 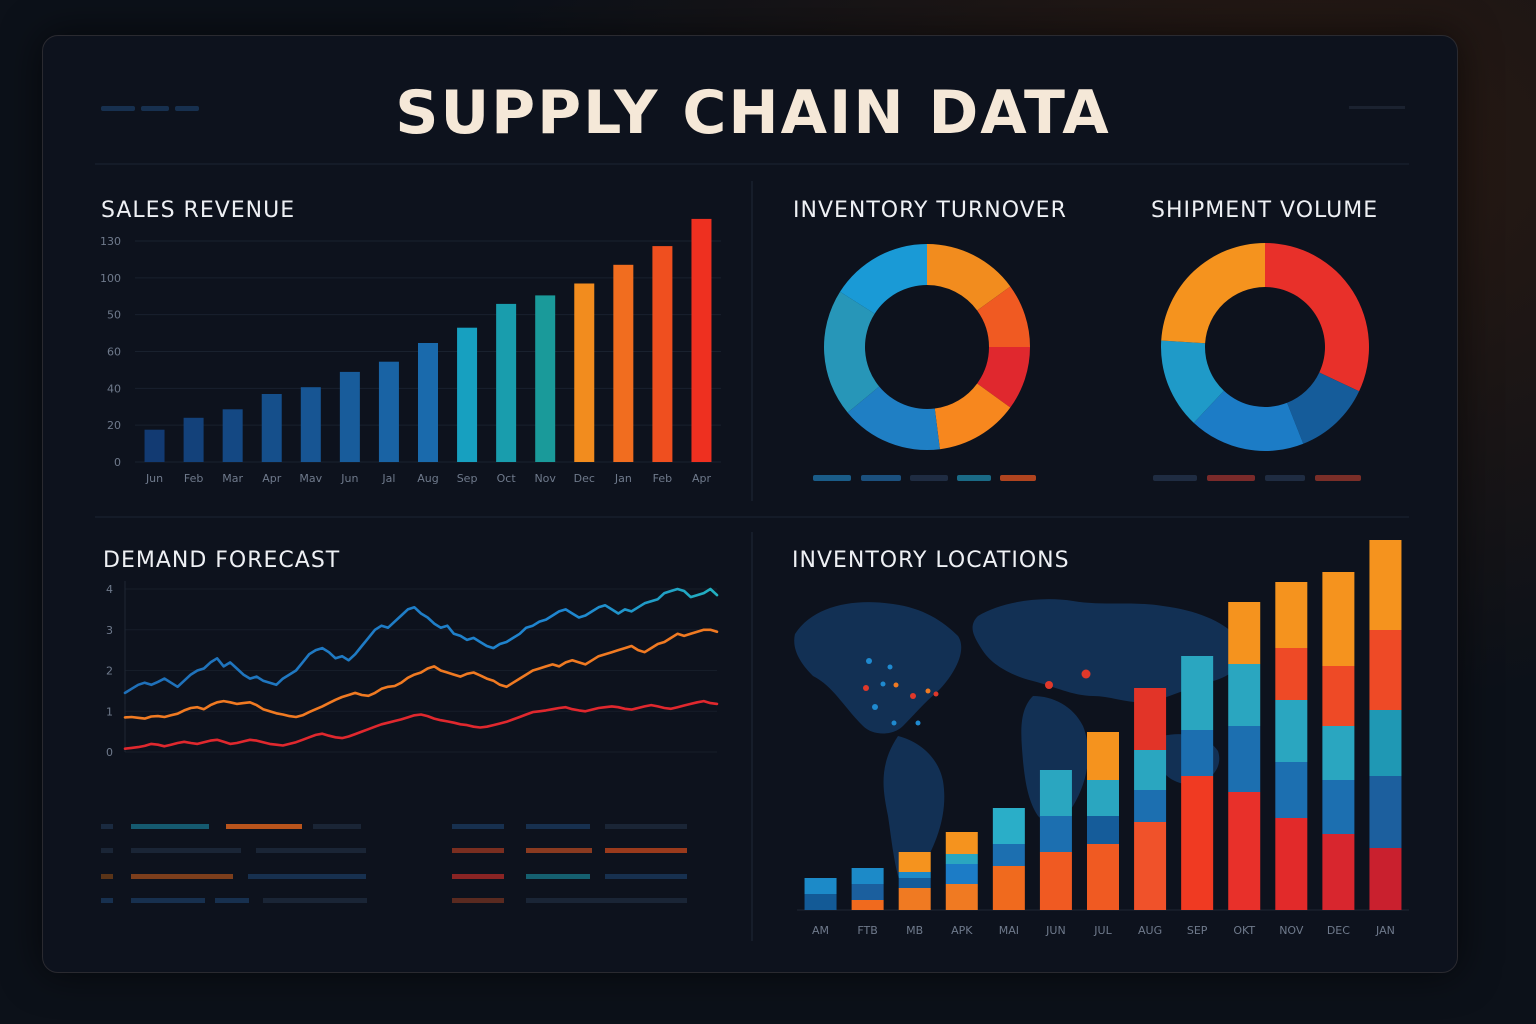 I want to click on locations-x-tick: MB, so click(x=914, y=930).